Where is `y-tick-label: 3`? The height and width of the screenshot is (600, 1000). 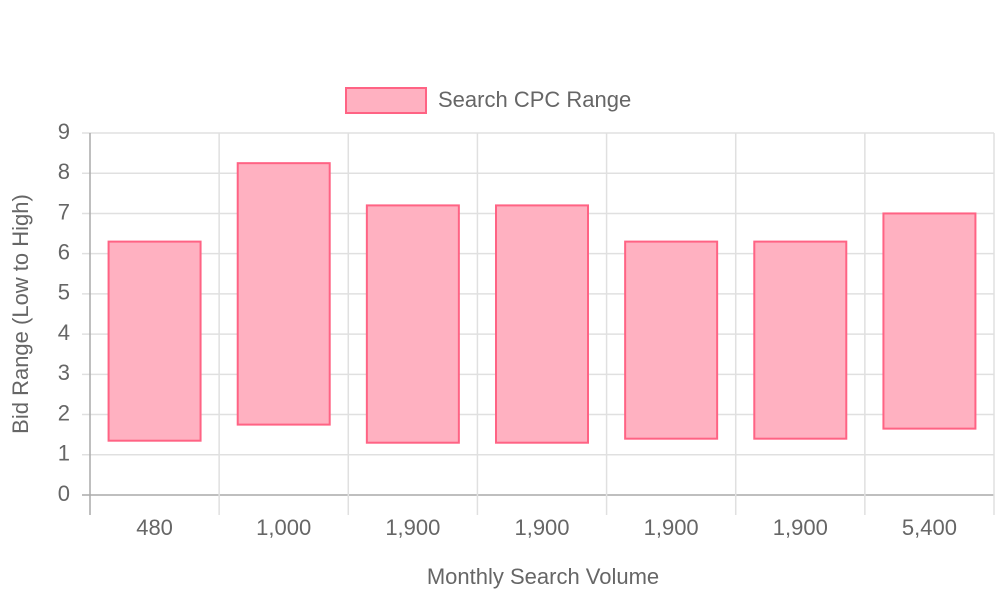
y-tick-label: 3 is located at coordinates (64, 372).